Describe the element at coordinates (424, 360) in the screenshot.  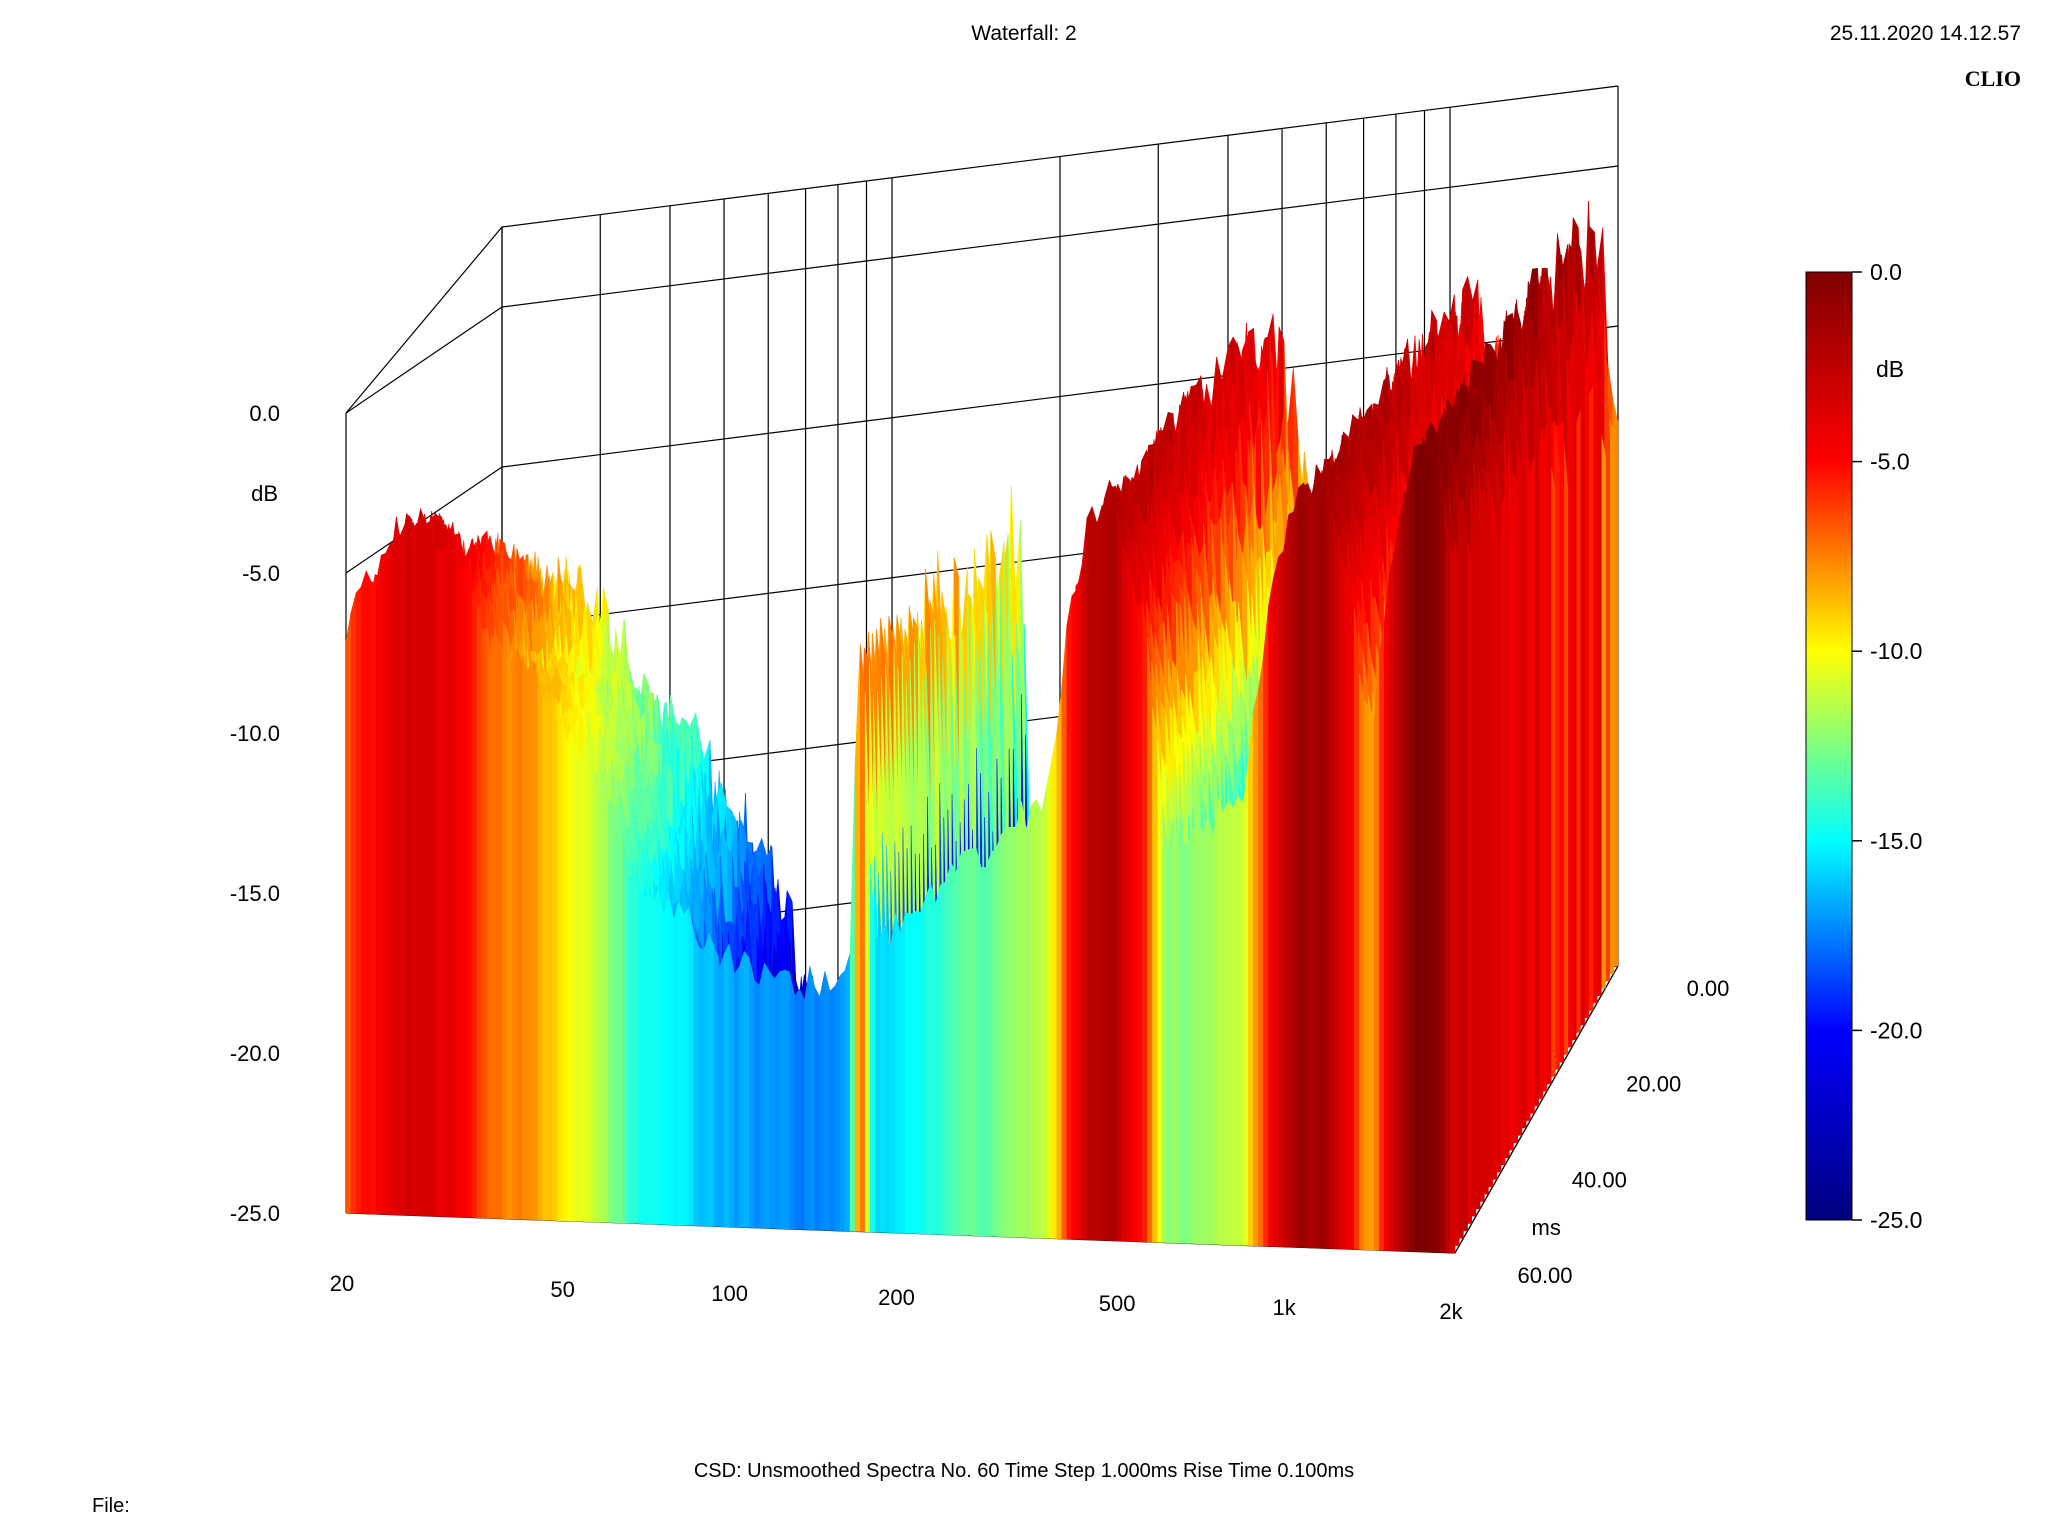
I see `grid-line-side` at that location.